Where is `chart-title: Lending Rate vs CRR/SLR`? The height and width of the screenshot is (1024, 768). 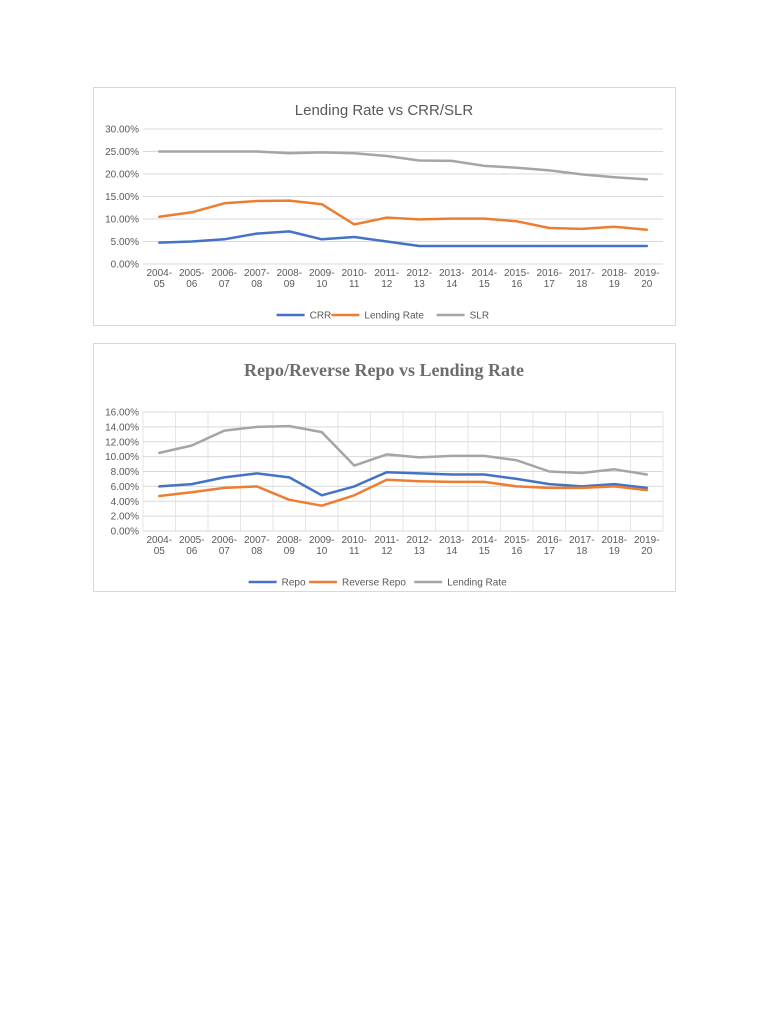
chart-title: Lending Rate vs CRR/SLR is located at coordinates (384, 110).